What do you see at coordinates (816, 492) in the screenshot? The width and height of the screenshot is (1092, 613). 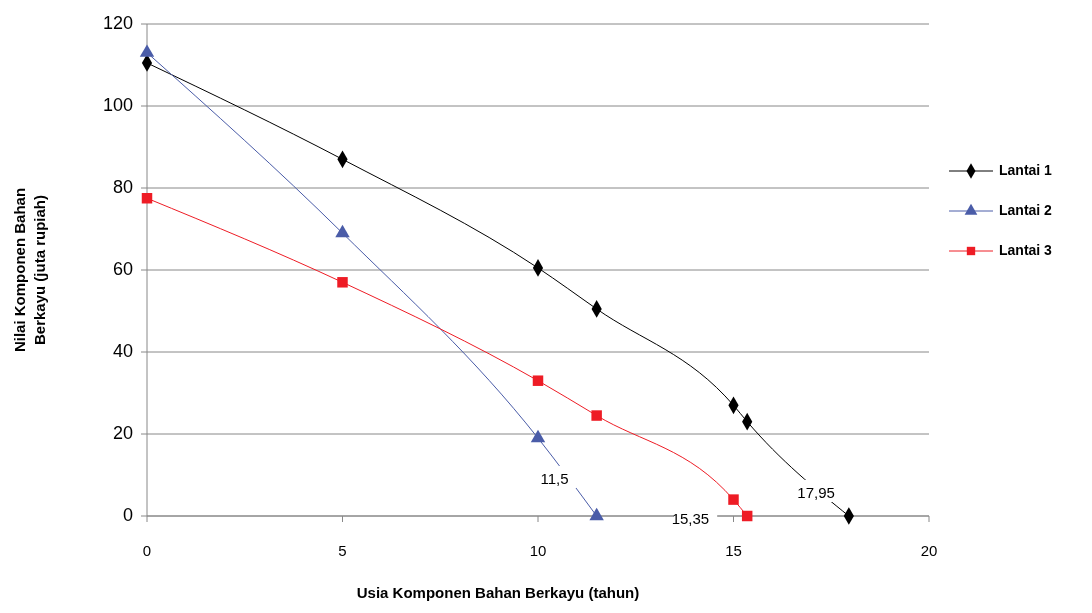 I see `annotation: 17,95` at bounding box center [816, 492].